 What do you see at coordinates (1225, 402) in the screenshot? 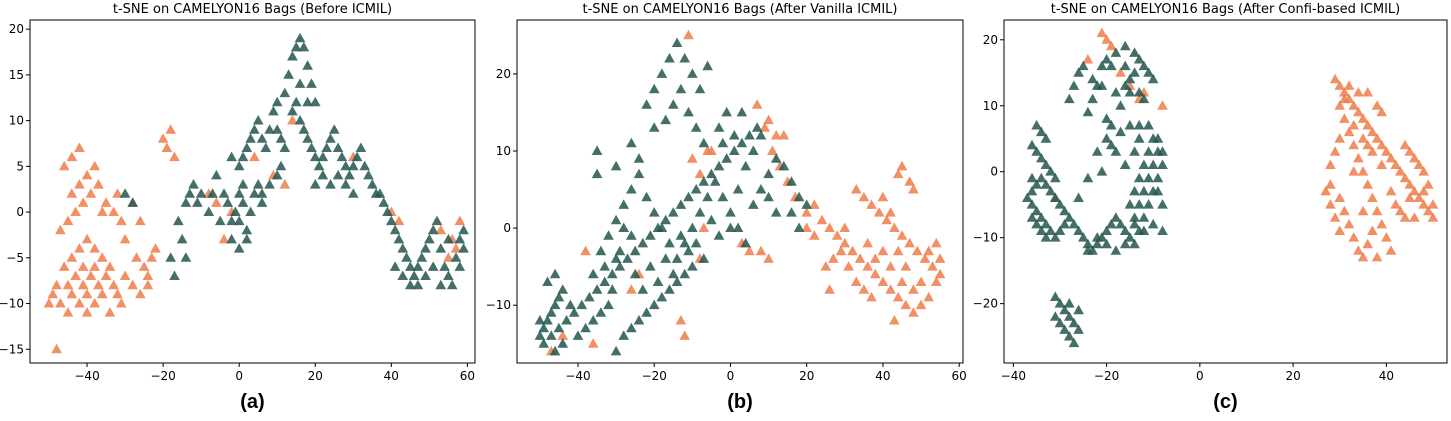
I see `panel-label: (c)` at bounding box center [1225, 402].